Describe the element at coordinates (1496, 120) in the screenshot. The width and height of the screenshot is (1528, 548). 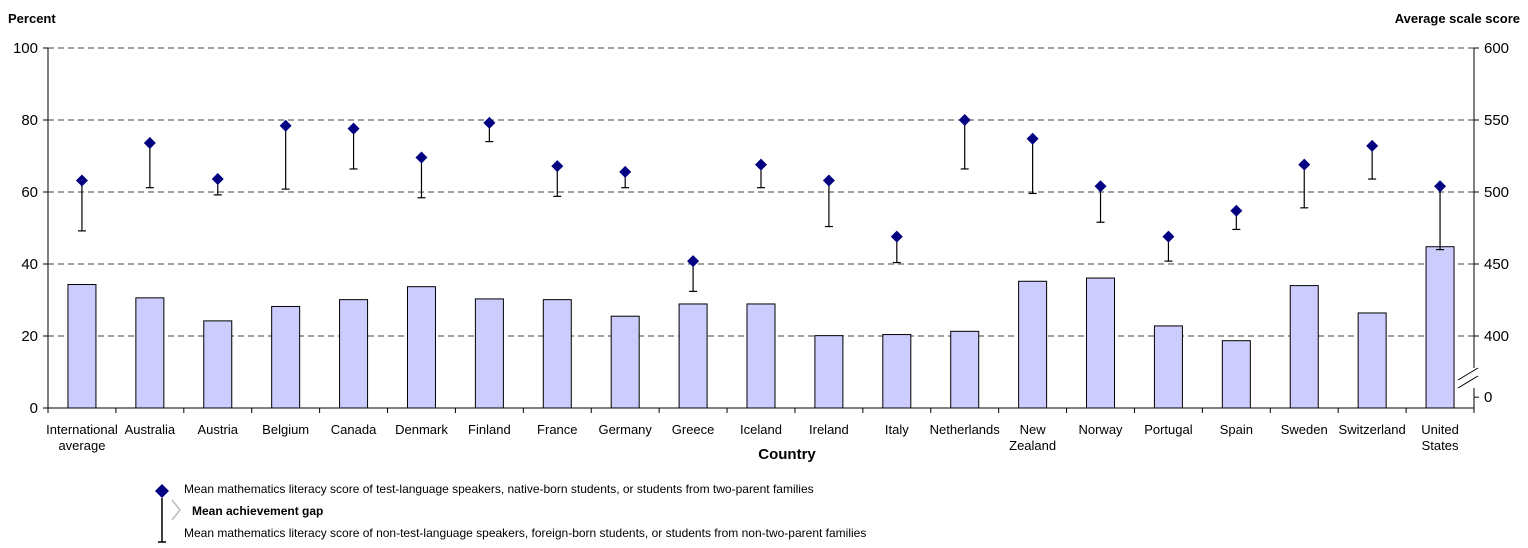
I see `right-tick-label: 550` at that location.